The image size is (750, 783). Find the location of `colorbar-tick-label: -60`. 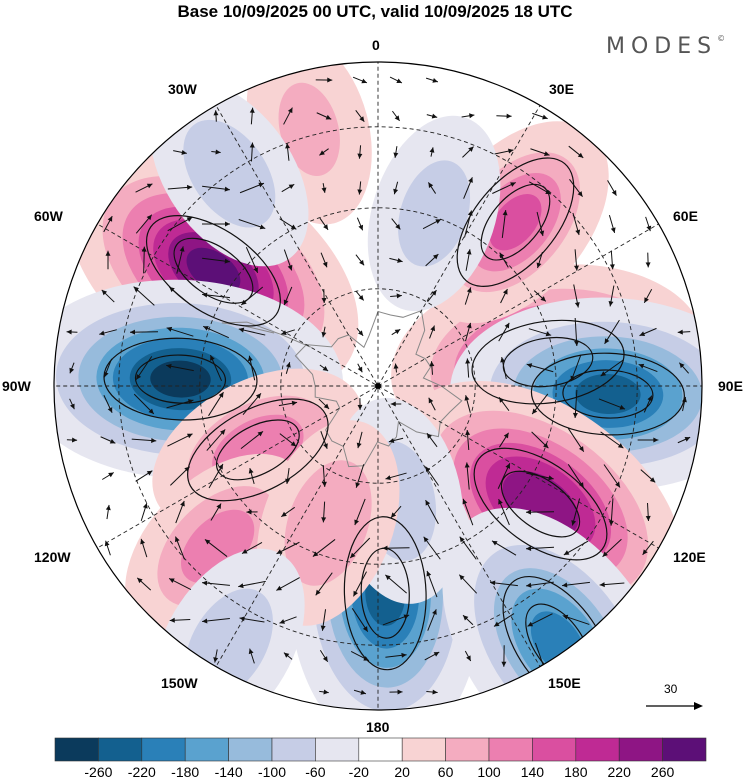

colorbar-tick-label: -60 is located at coordinates (315, 772).